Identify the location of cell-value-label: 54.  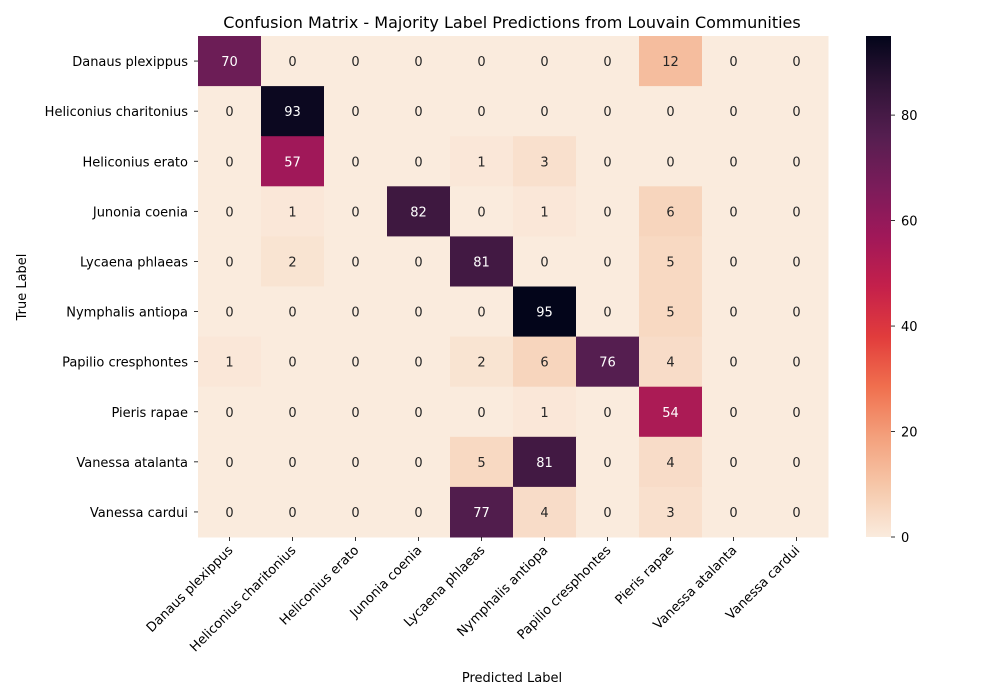
(670, 413).